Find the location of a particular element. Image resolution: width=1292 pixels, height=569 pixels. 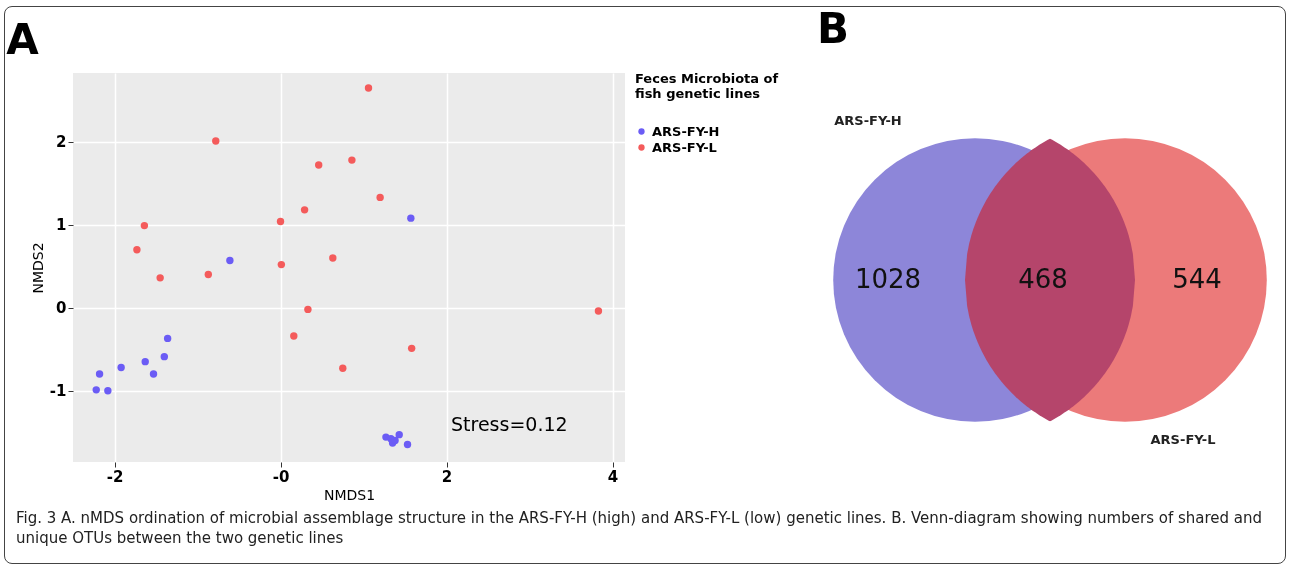

annotation: Stress=0.12 is located at coordinates (509, 424).